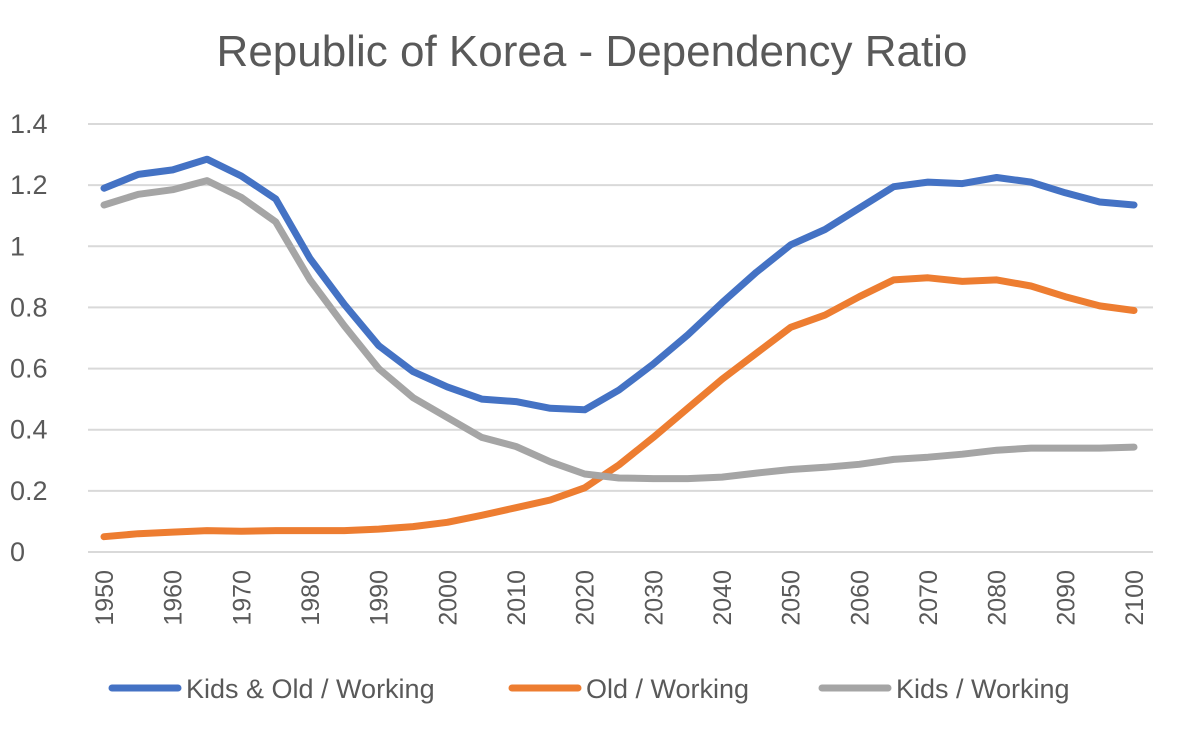  What do you see at coordinates (29, 491) in the screenshot?
I see `y-tick-label: 0.2` at bounding box center [29, 491].